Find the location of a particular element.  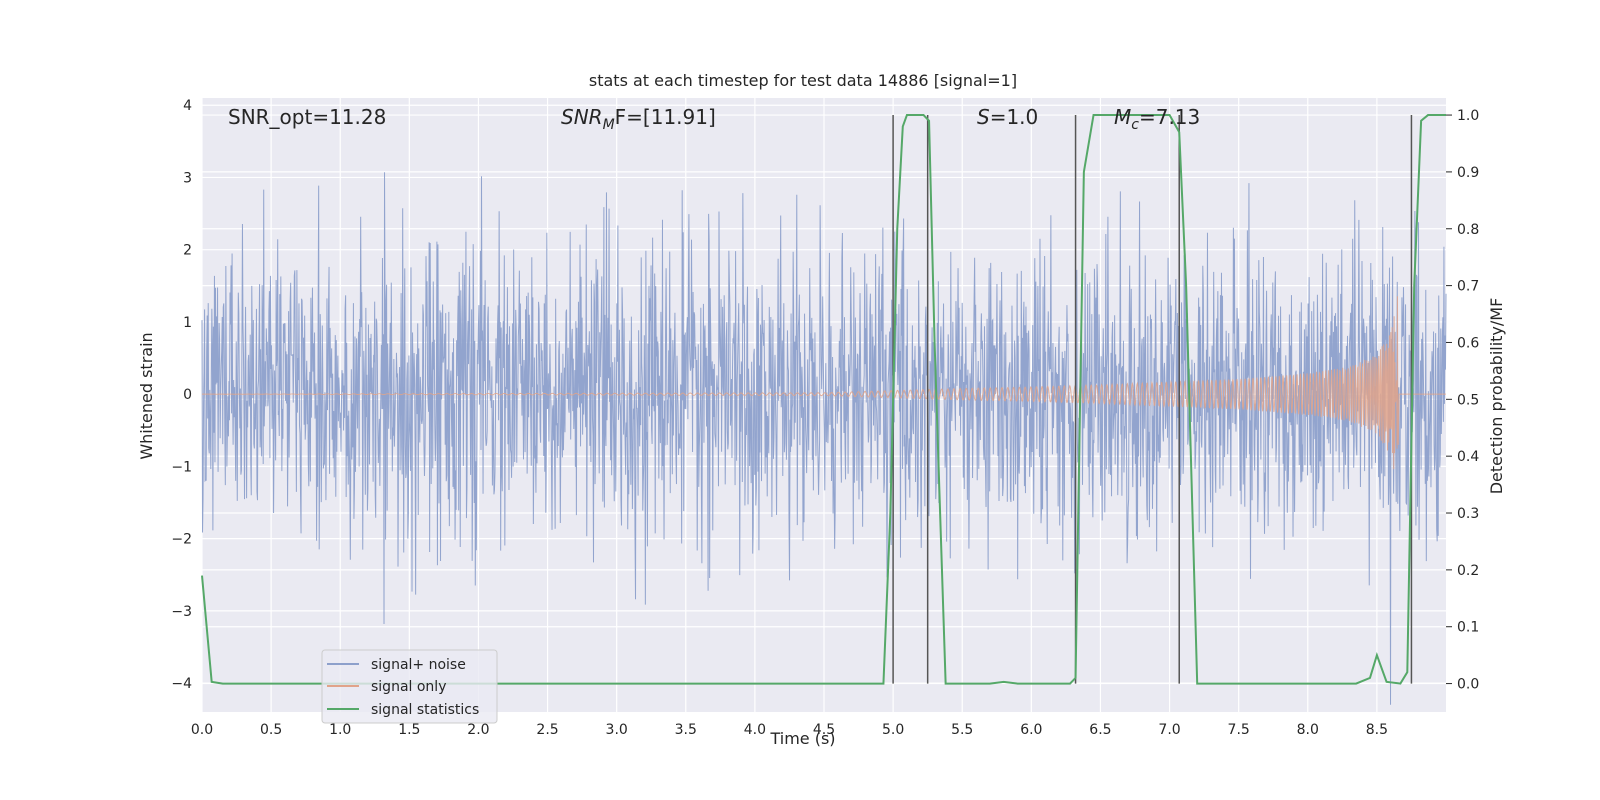

x-tick-label: 3.5 is located at coordinates (686, 730).